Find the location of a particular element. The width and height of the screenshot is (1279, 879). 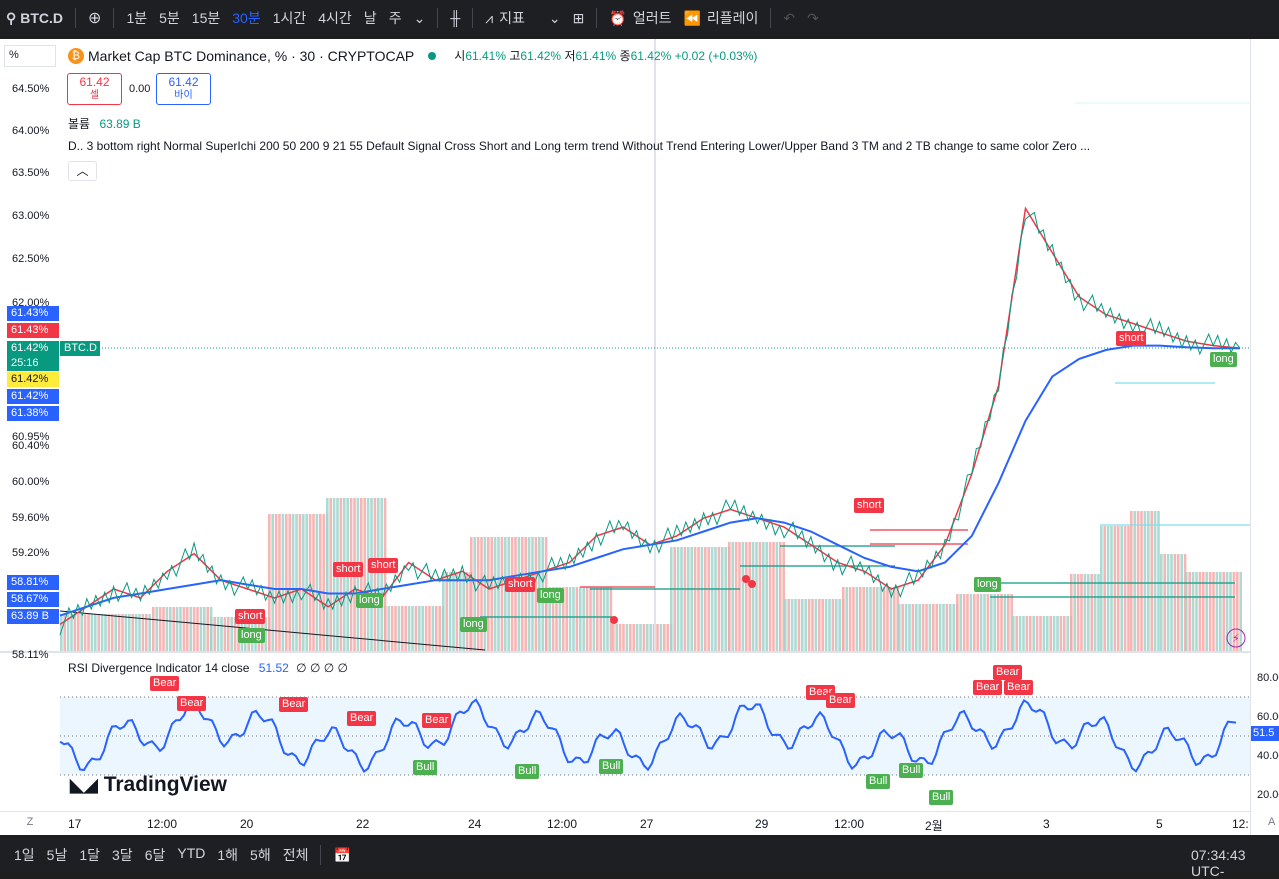

interval-dropdown: ⌄ is located at coordinates (420, 18).